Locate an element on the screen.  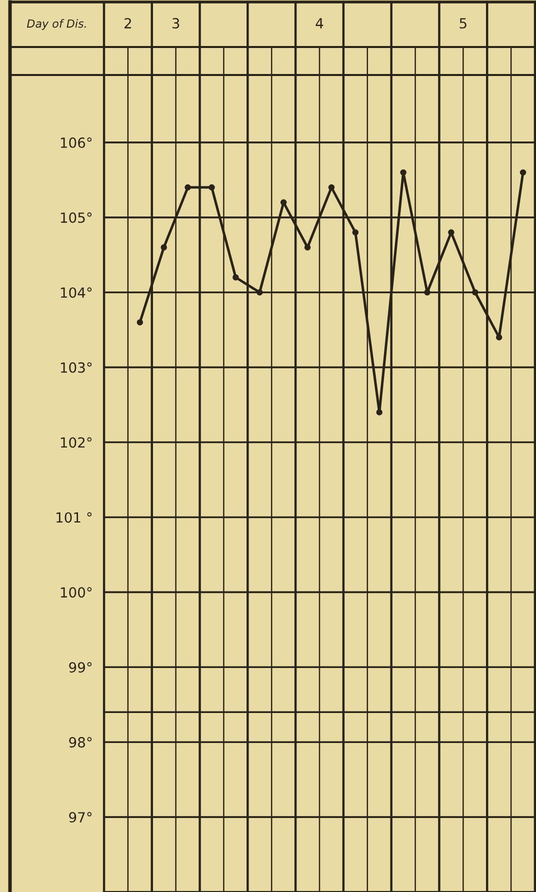
text: 4 is located at coordinates (320, 23).